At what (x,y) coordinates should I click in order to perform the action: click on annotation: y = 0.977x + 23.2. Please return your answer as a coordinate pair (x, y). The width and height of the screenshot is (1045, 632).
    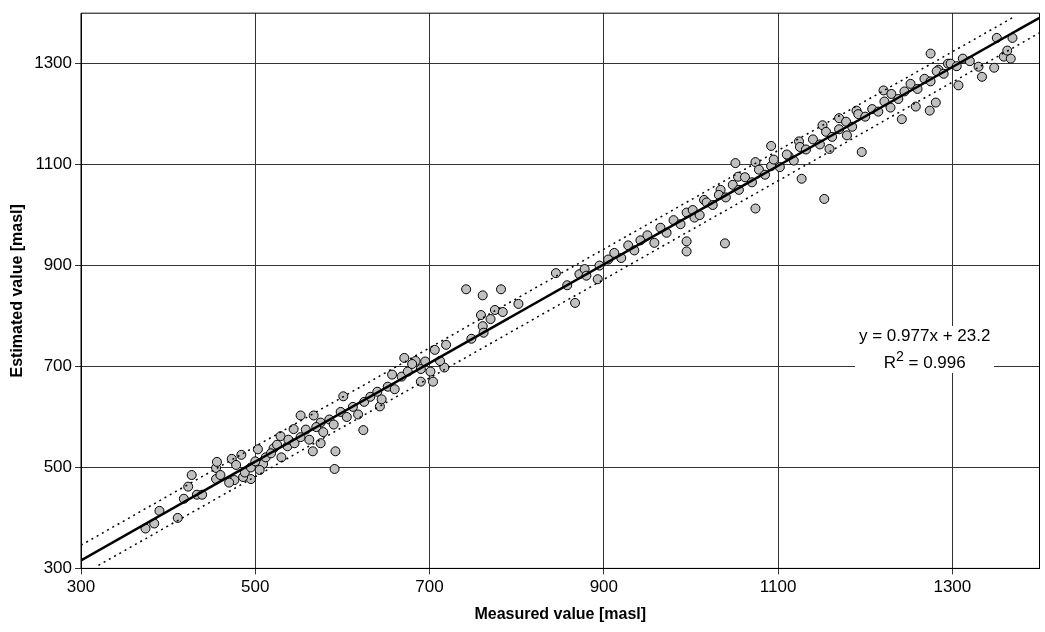
    Looking at the image, I should click on (925, 336).